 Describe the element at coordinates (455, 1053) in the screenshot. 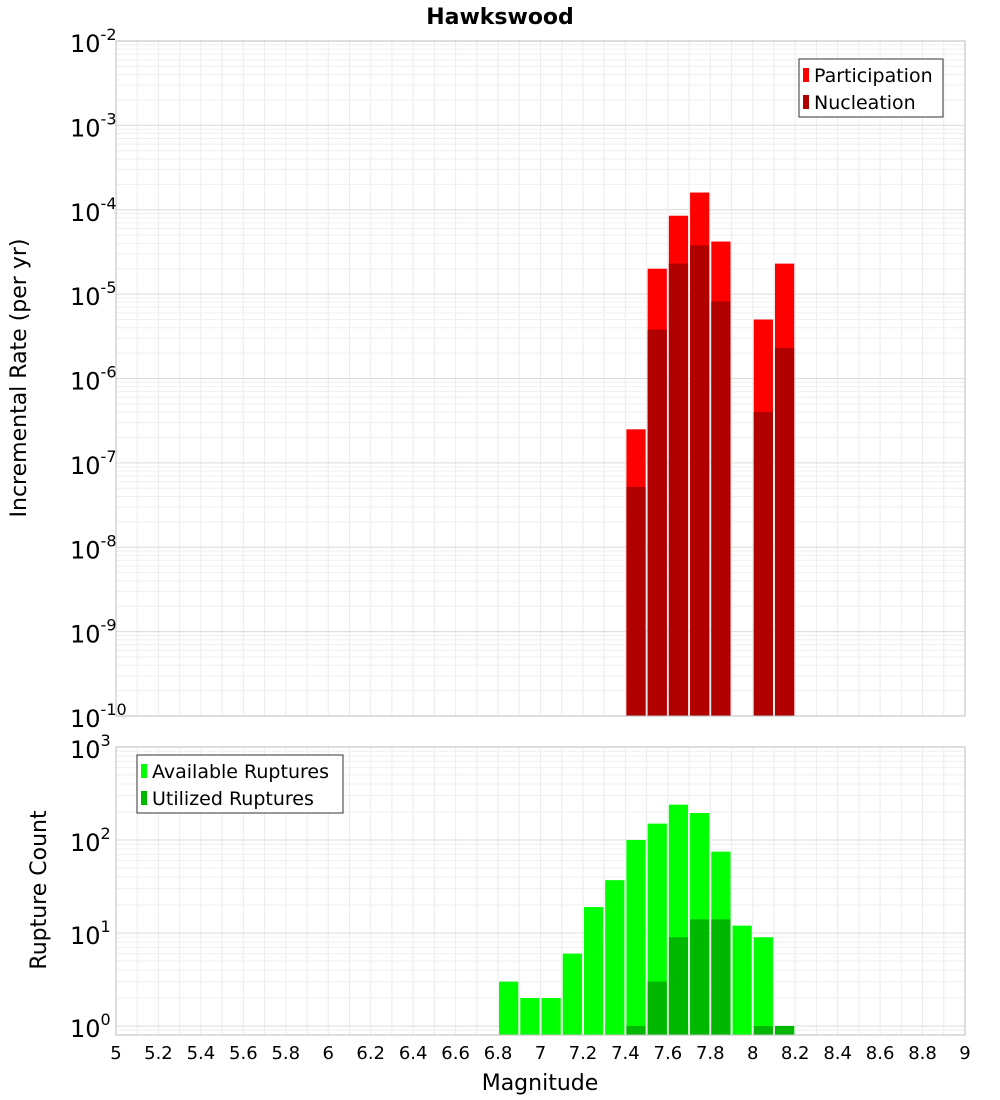

I see `x-tick-label: 6.6` at that location.